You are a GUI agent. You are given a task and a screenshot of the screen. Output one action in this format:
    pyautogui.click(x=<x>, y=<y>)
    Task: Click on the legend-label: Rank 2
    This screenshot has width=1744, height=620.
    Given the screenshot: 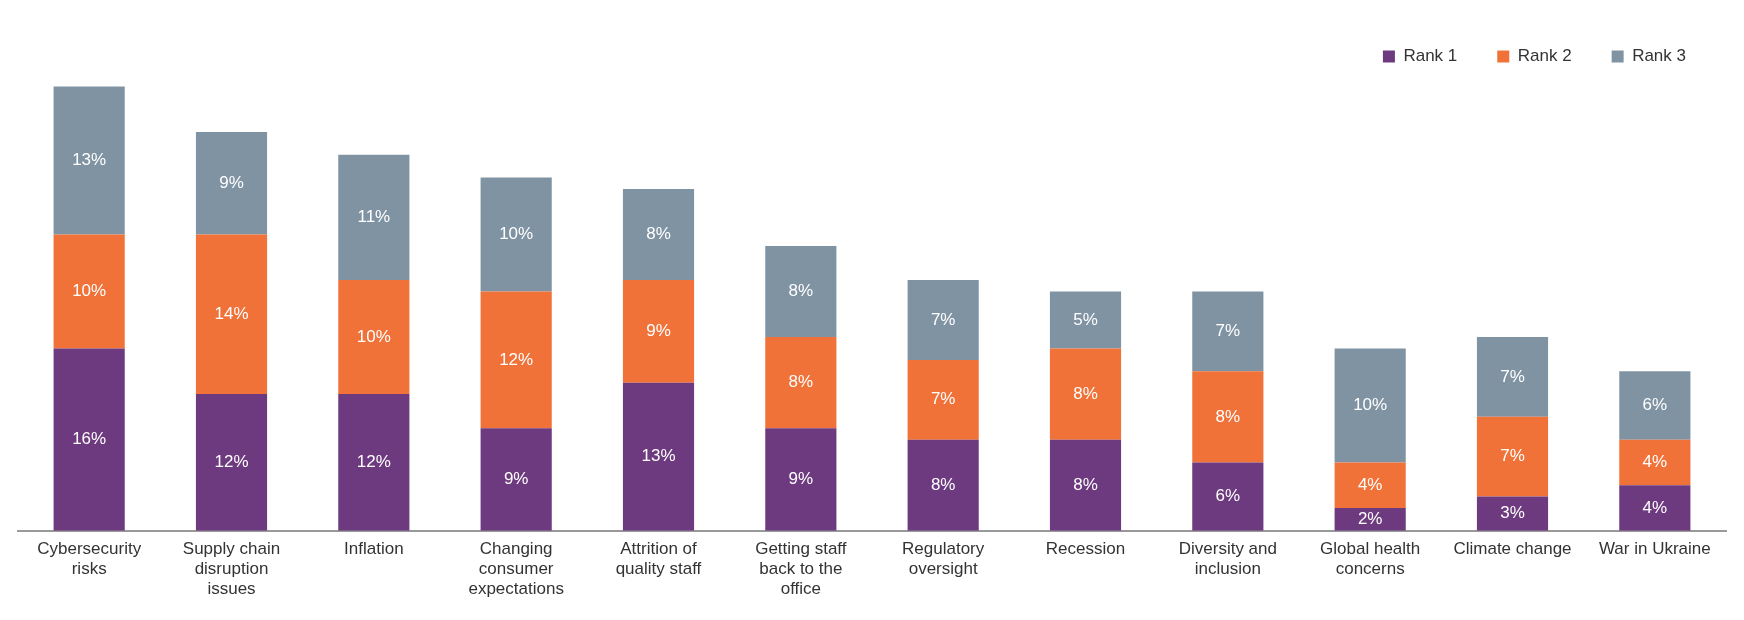 What is the action you would take?
    pyautogui.click(x=1544, y=56)
    